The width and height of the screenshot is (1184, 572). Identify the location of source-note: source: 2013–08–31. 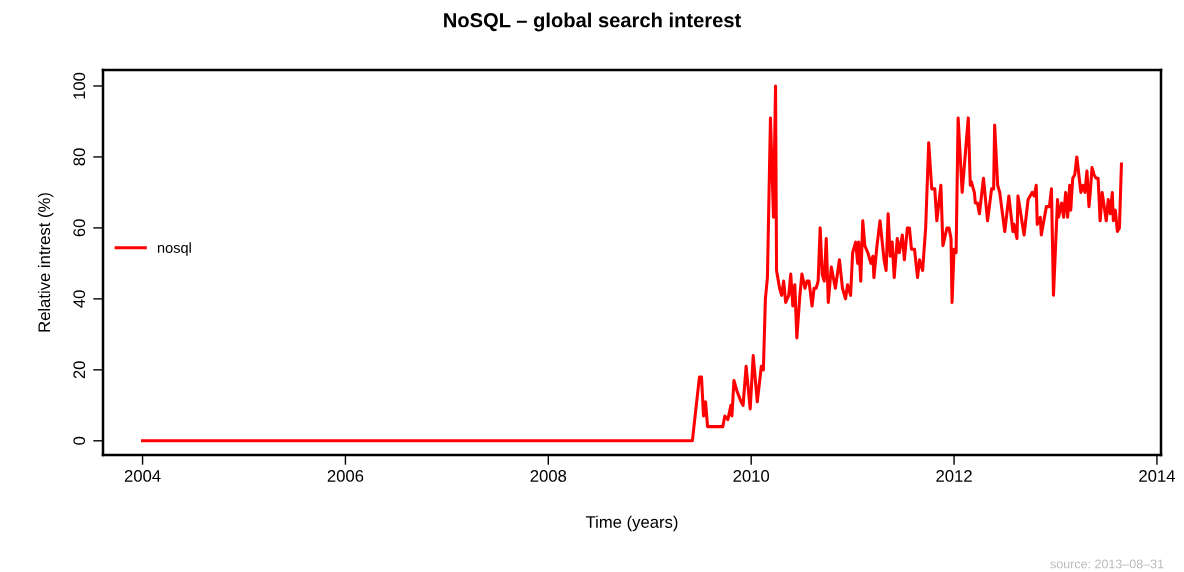
(1107, 564).